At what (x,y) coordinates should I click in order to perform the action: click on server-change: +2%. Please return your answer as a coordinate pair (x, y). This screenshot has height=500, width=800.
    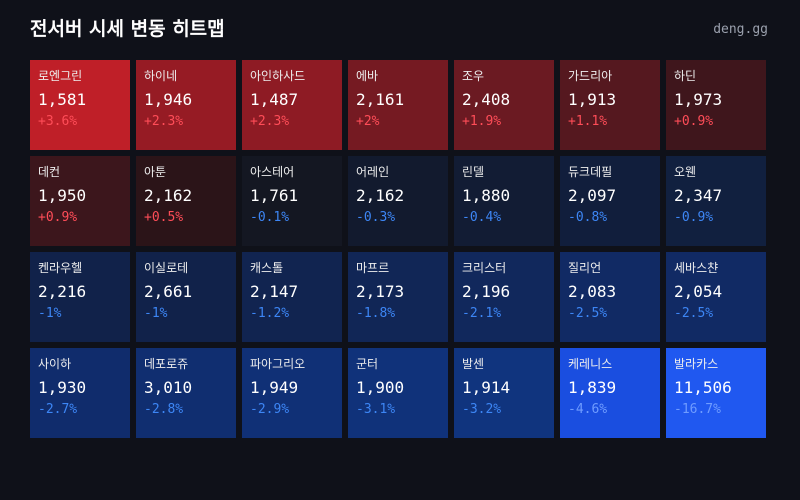
    Looking at the image, I should click on (368, 121).